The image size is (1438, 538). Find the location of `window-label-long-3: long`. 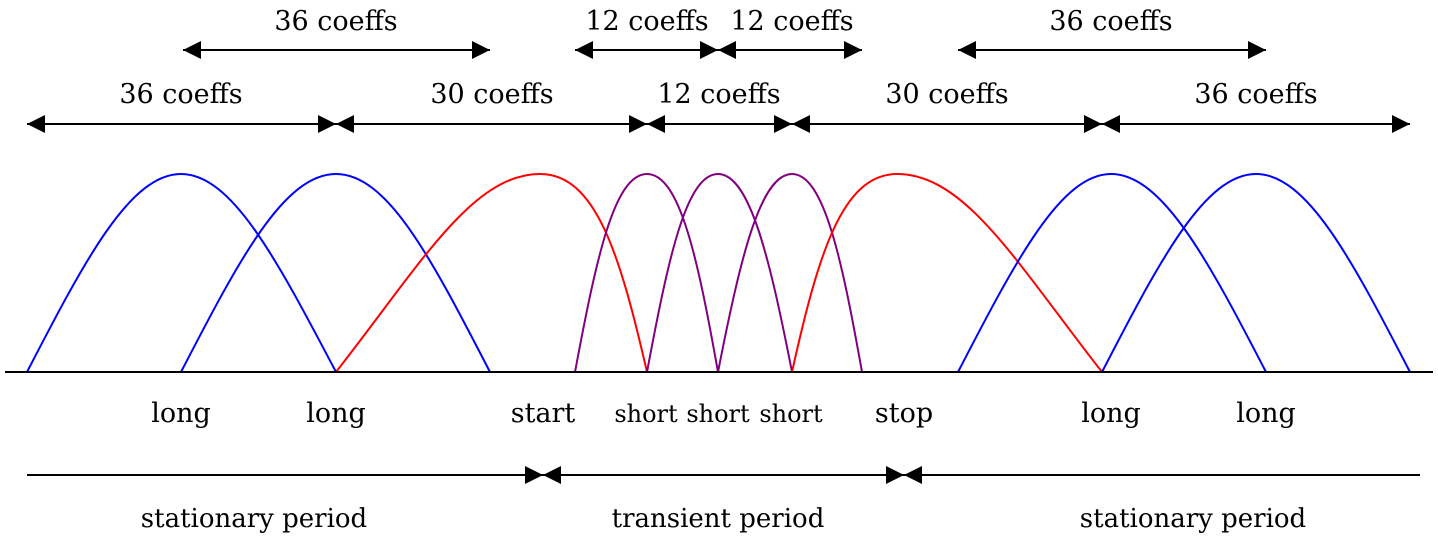

window-label-long-3: long is located at coordinates (1111, 413).